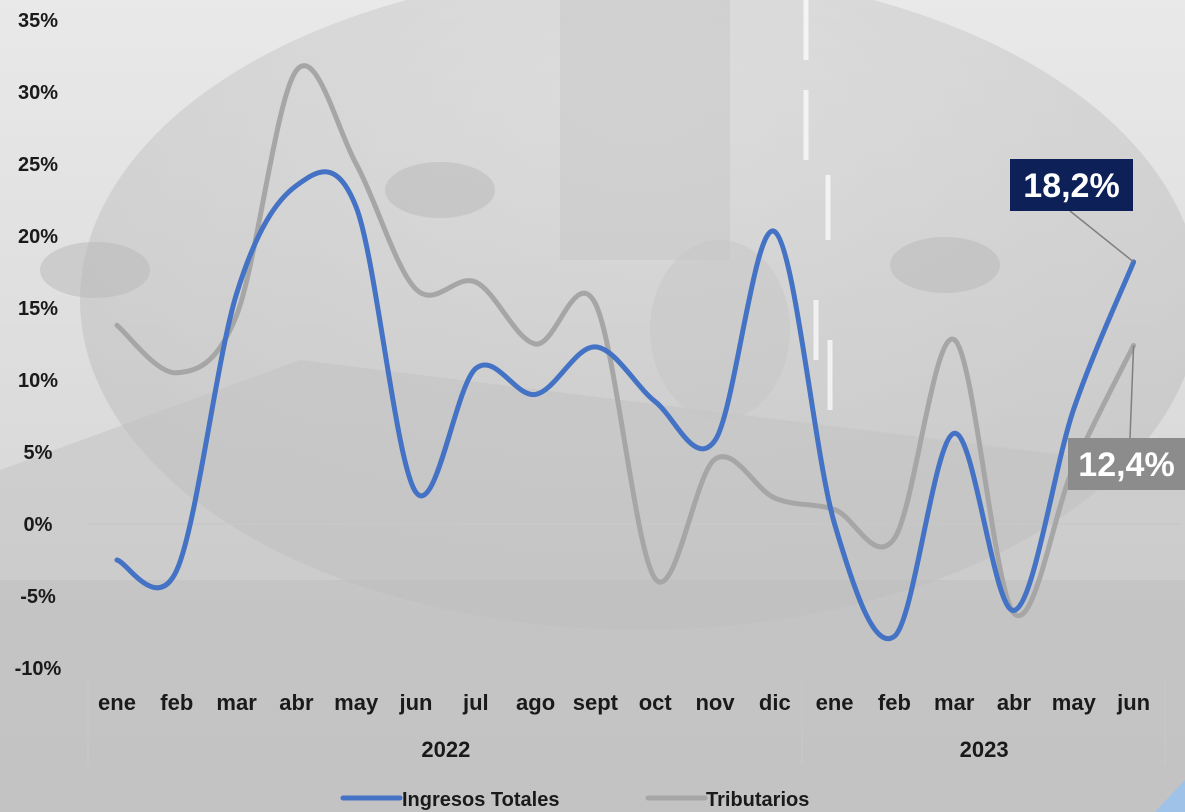  I want to click on x-tick-label: jul, so click(475, 702).